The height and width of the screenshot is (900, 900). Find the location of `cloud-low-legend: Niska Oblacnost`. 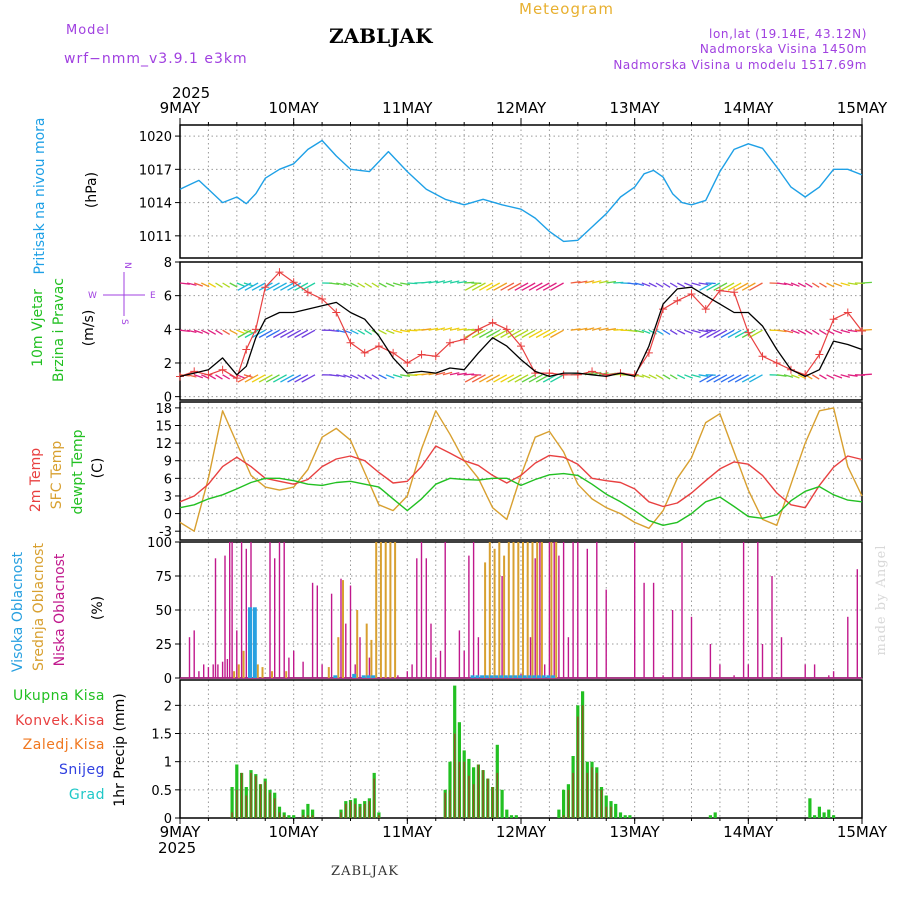

cloud-low-legend: Niska Oblacnost is located at coordinates (60, 609).